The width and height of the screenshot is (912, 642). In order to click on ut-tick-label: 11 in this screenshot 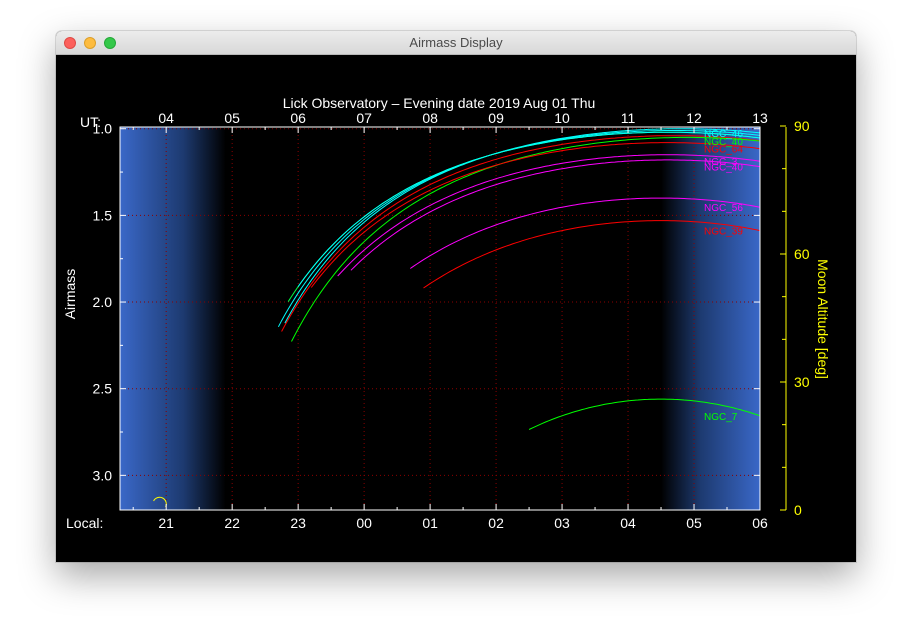, I will do `click(628, 118)`.